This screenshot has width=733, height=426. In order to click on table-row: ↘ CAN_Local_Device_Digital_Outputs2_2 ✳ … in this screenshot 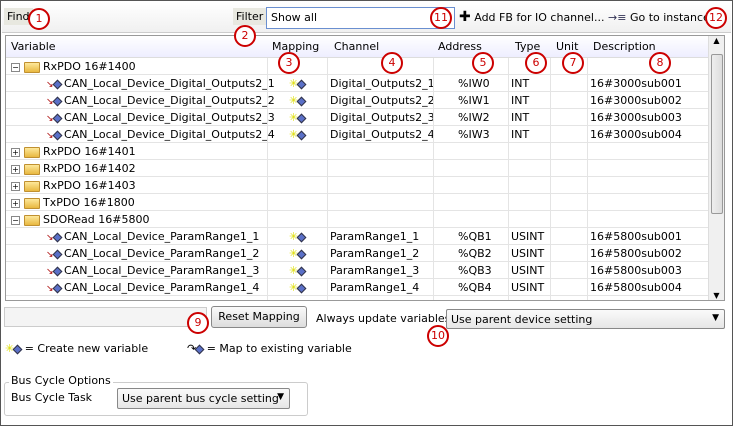, I will do `click(357, 100)`.